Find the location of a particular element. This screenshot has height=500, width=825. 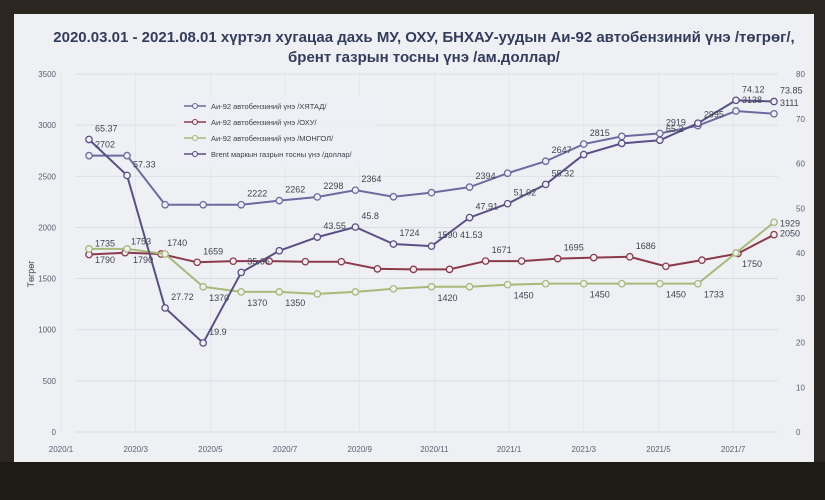

y2-tick-label: 80 is located at coordinates (800, 74).